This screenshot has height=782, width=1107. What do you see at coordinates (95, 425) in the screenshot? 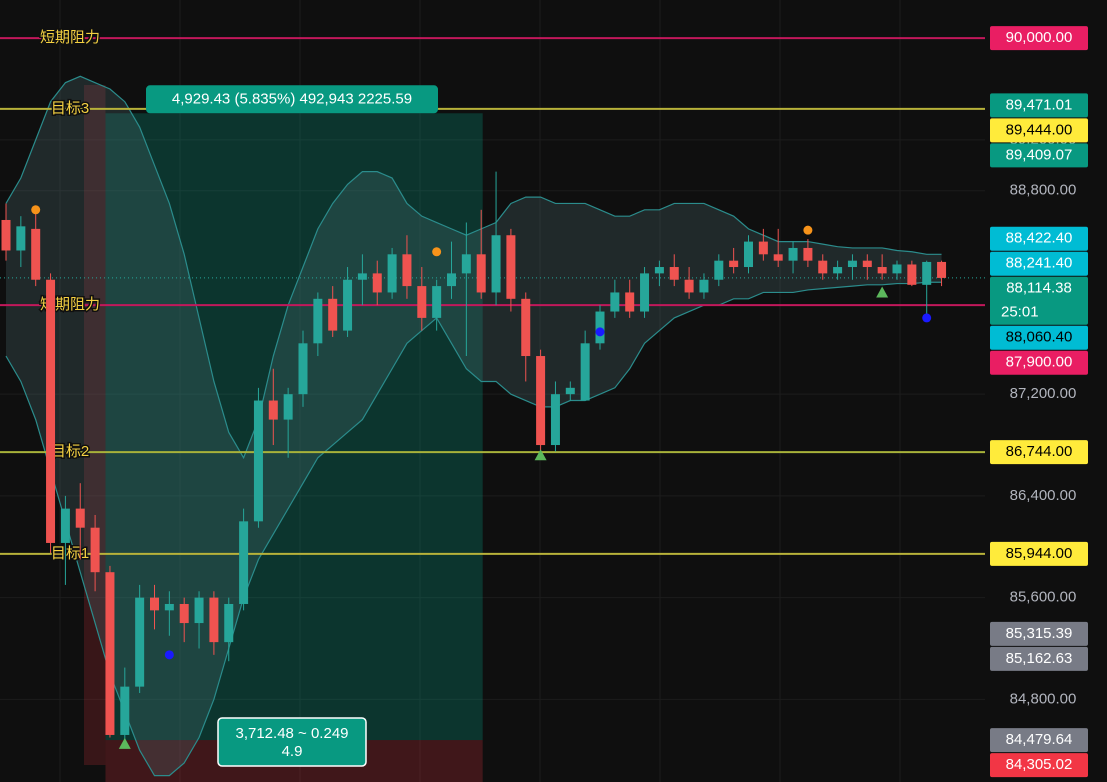
I see `loss-zone-upper` at bounding box center [95, 425].